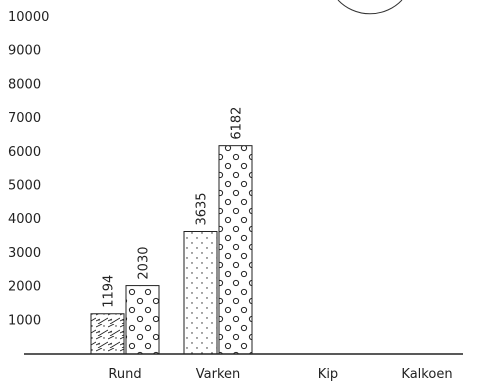 The height and width of the screenshot is (385, 477). Describe the element at coordinates (370, 7) in the screenshot. I see `pie-fragment-top` at that location.